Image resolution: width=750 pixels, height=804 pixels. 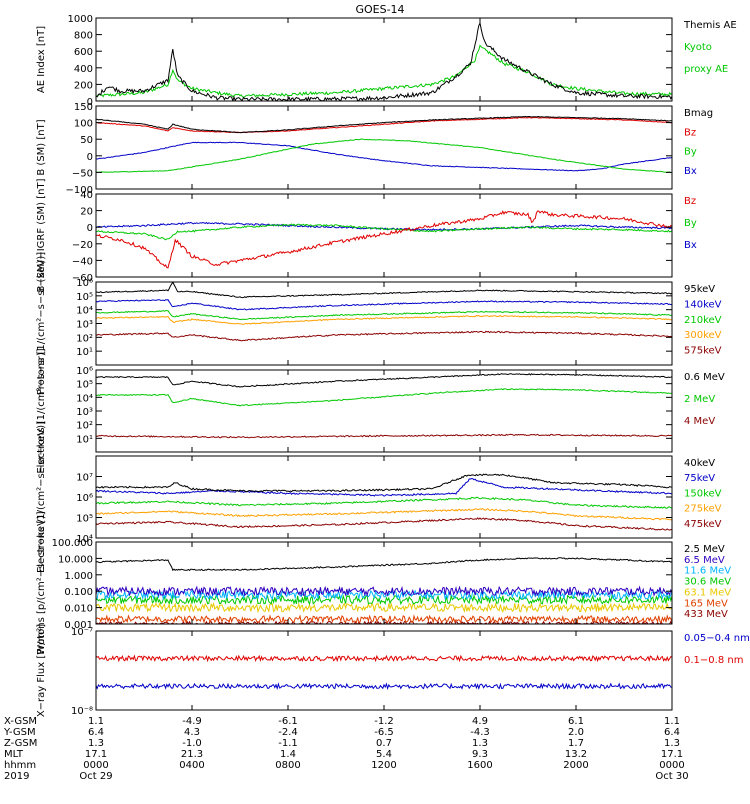 What do you see at coordinates (86, 195) in the screenshot?
I see `y-tick-label: 40` at bounding box center [86, 195].